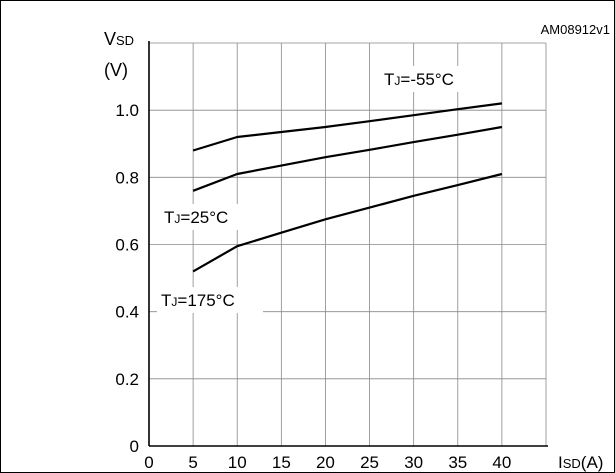 The height and width of the screenshot is (473, 615). Describe the element at coordinates (127, 379) in the screenshot. I see `y-tick-label: 0.2` at that location.